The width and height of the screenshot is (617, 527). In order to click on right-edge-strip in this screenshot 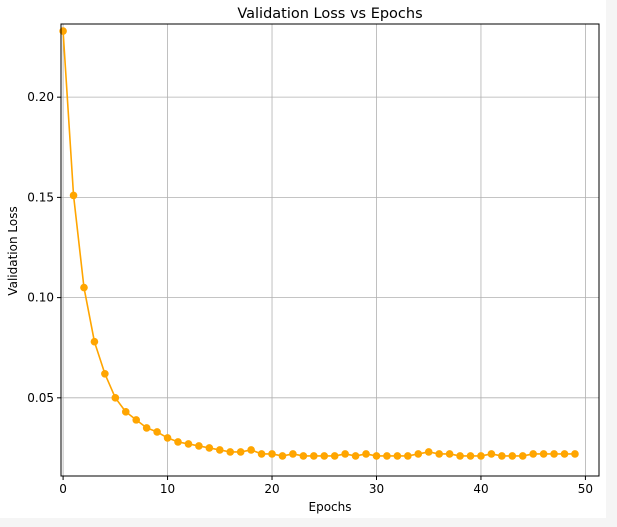, I will do `click(611, 263)`.